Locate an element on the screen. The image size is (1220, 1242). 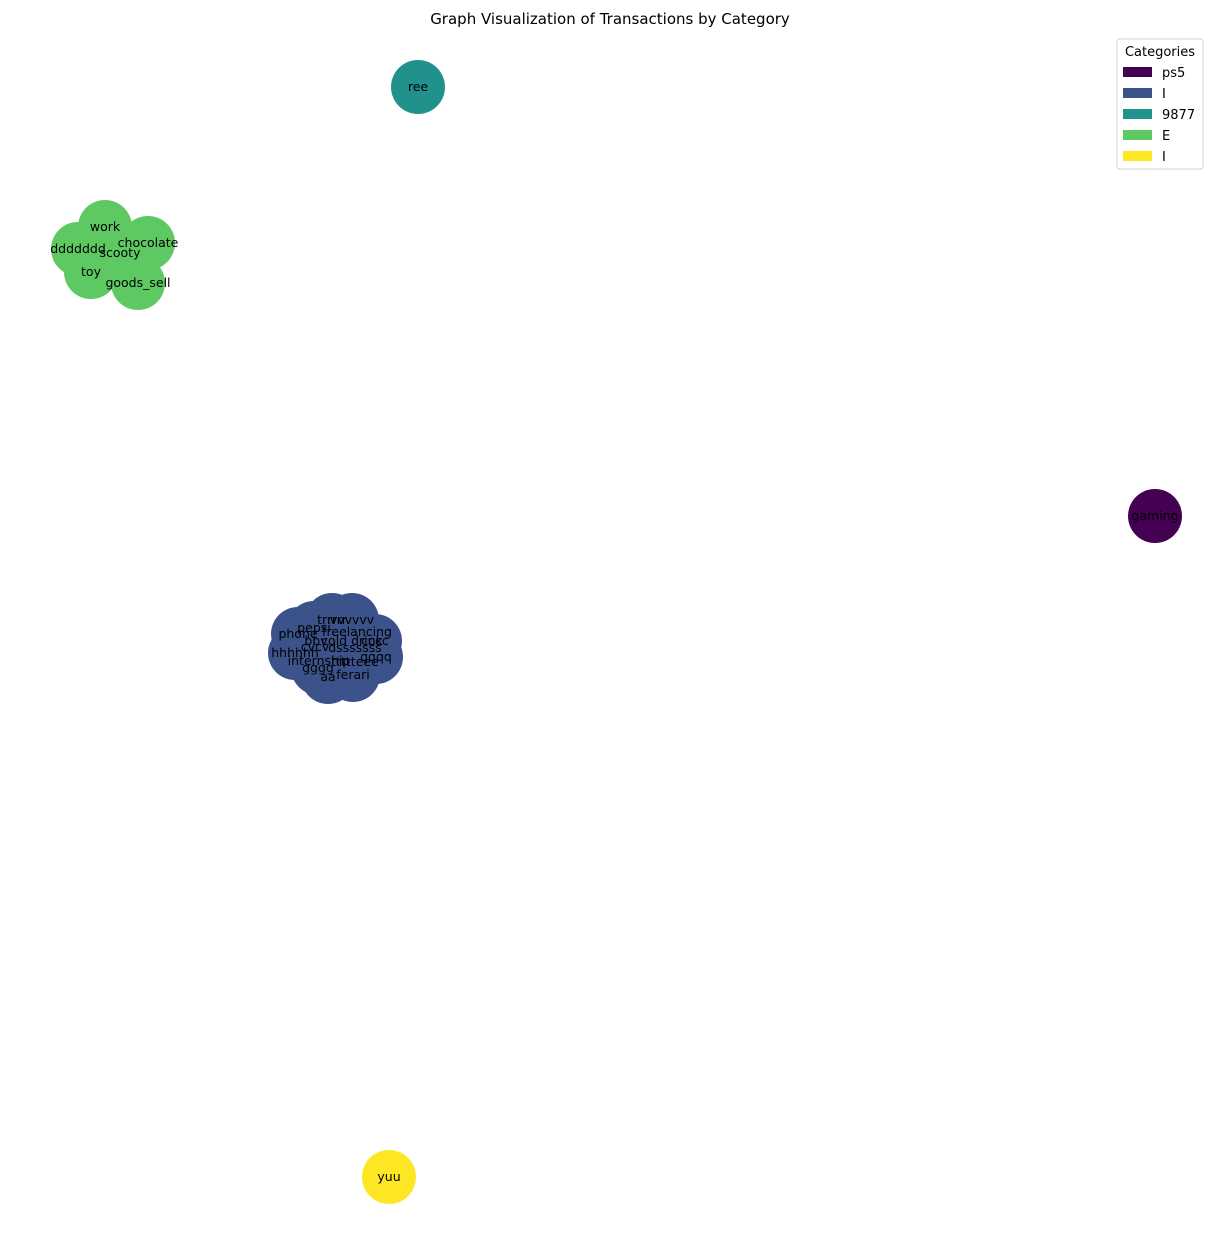
node-label: trrrrr is located at coordinates (332, 619).